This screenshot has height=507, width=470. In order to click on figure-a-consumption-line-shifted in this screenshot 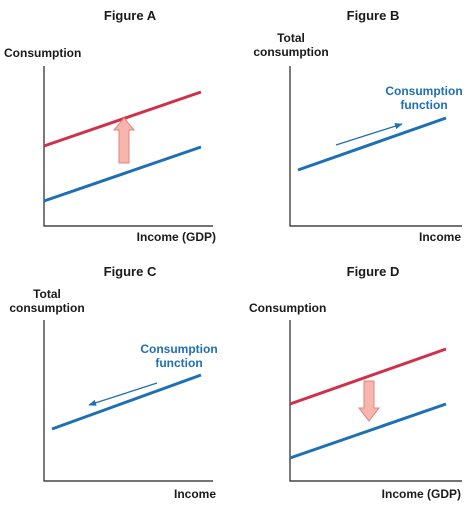, I will do `click(122, 119)`.